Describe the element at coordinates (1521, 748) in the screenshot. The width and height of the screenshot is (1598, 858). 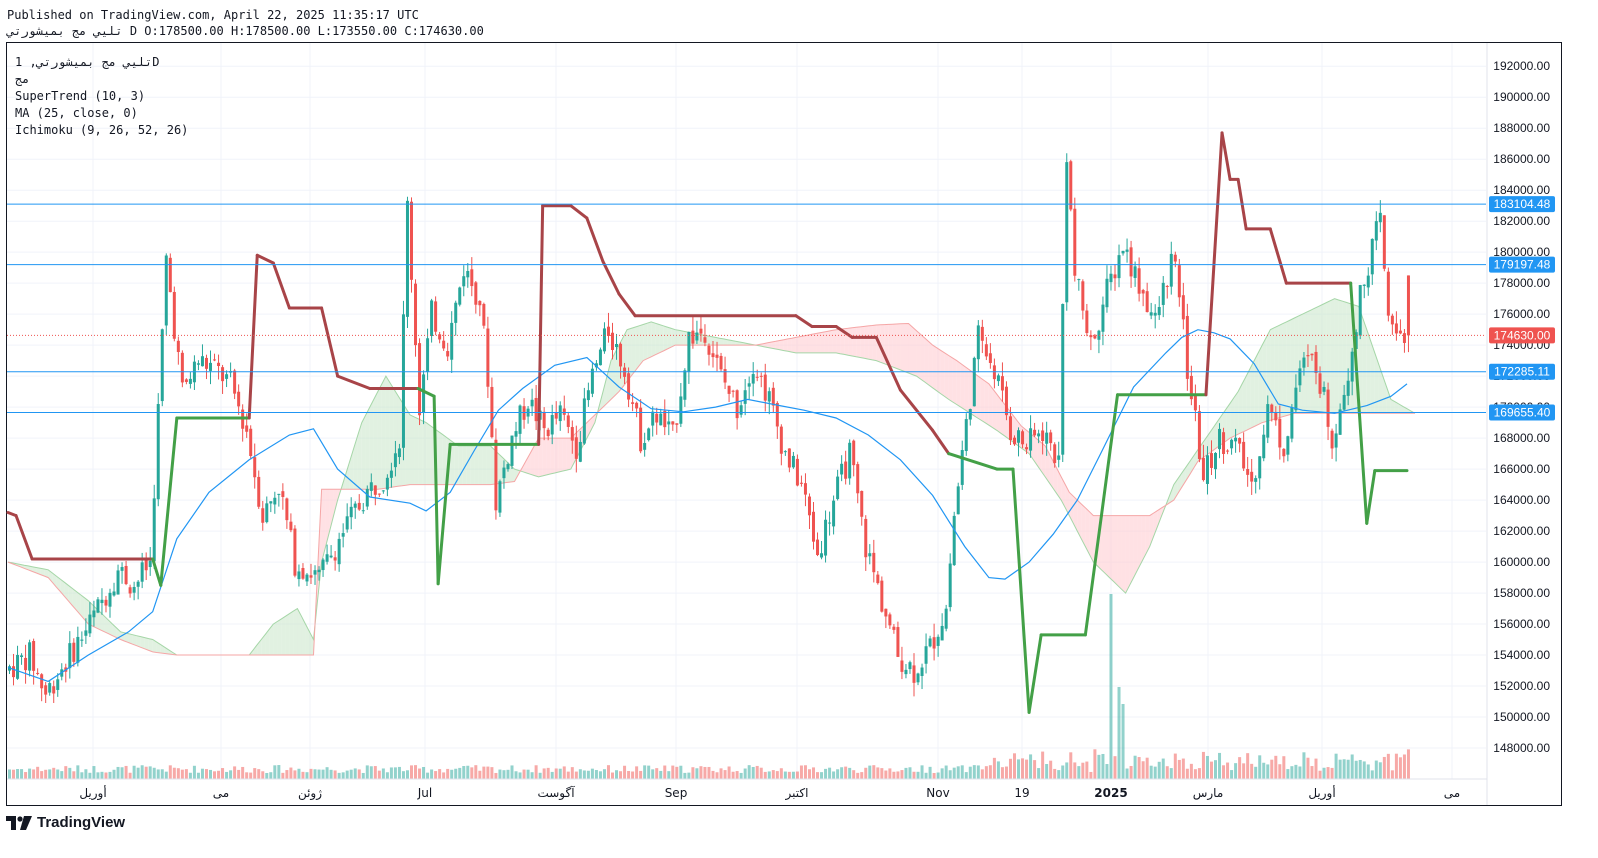
I see `y-tick-label: 148000.00` at that location.